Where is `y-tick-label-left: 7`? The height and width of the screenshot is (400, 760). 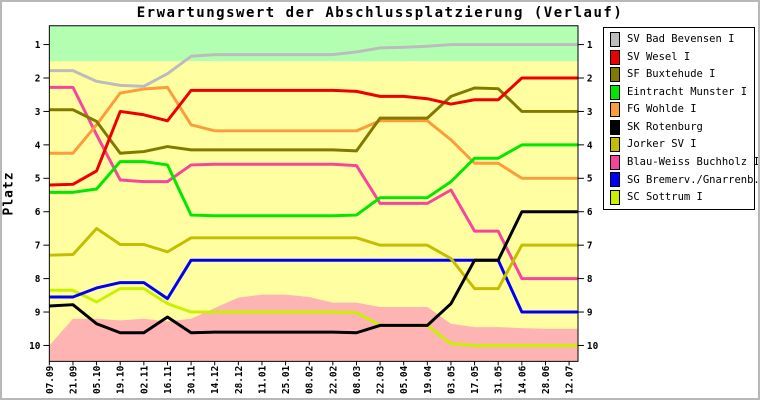 y-tick-label-left: 7 is located at coordinates (38, 246).